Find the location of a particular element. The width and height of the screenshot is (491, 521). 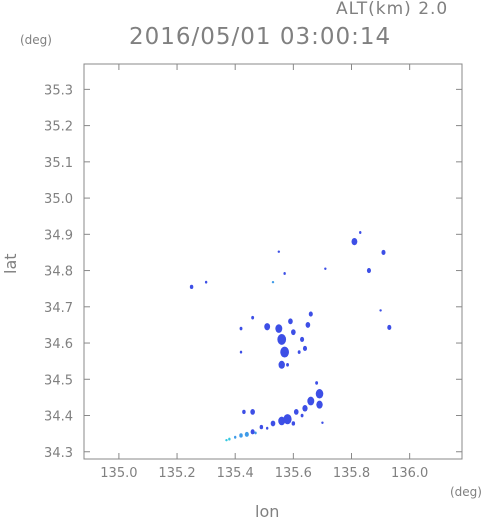

y-tick-label: 35.0 is located at coordinates (58, 199).